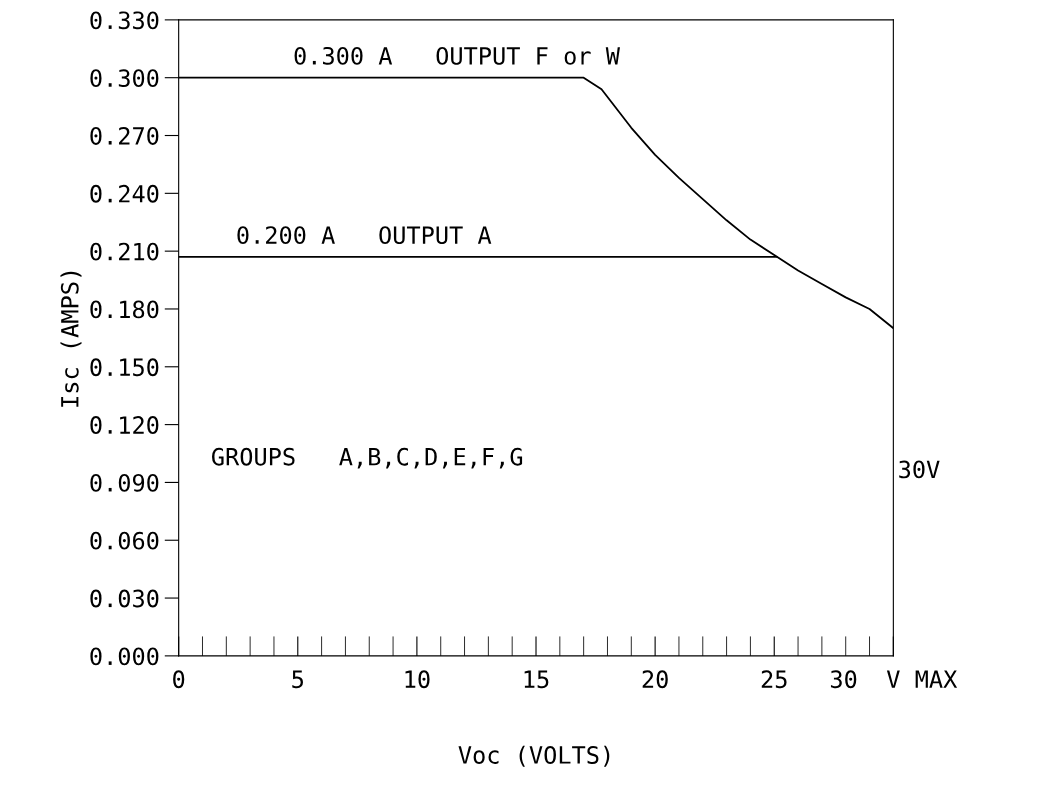 The height and width of the screenshot is (795, 1051). I want to click on text: 30V, so click(919, 469).